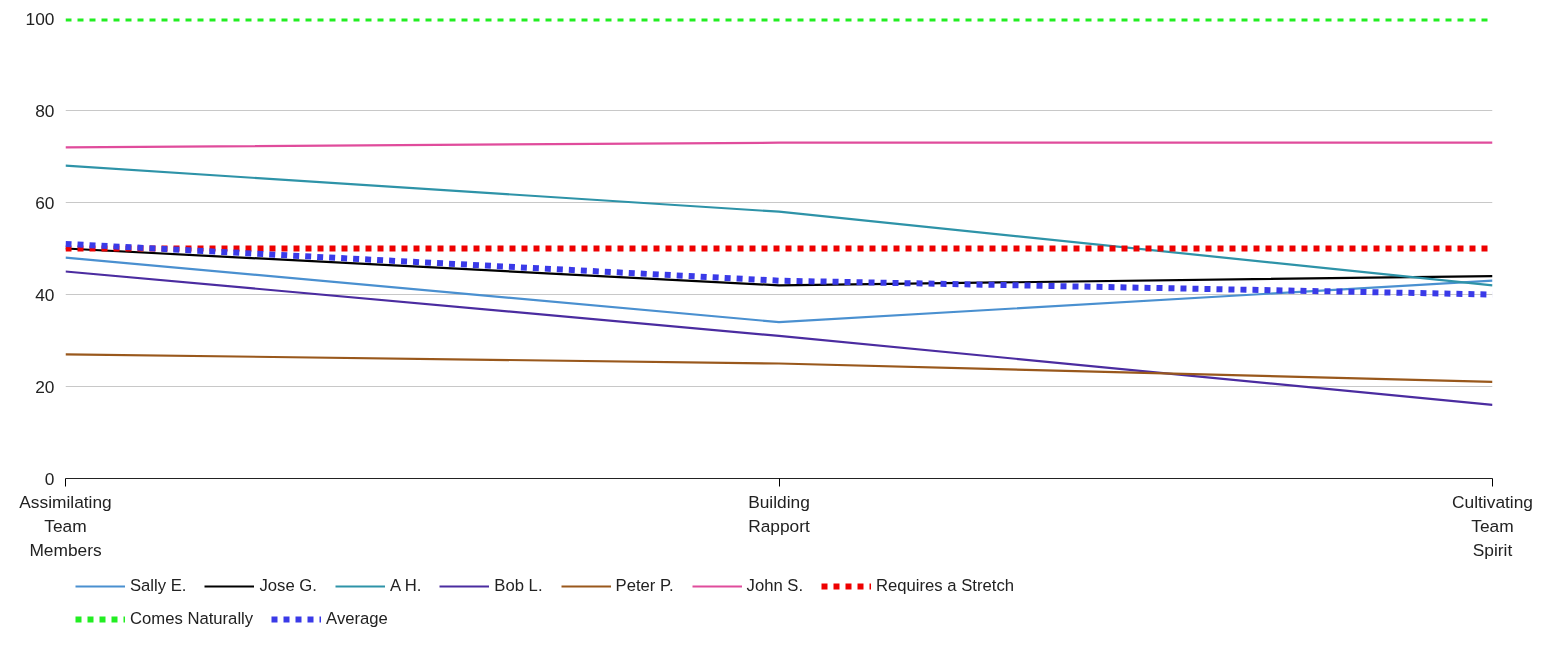  What do you see at coordinates (1492, 525) in the screenshot?
I see `x-tick-label: Cultivating Team Spirit` at bounding box center [1492, 525].